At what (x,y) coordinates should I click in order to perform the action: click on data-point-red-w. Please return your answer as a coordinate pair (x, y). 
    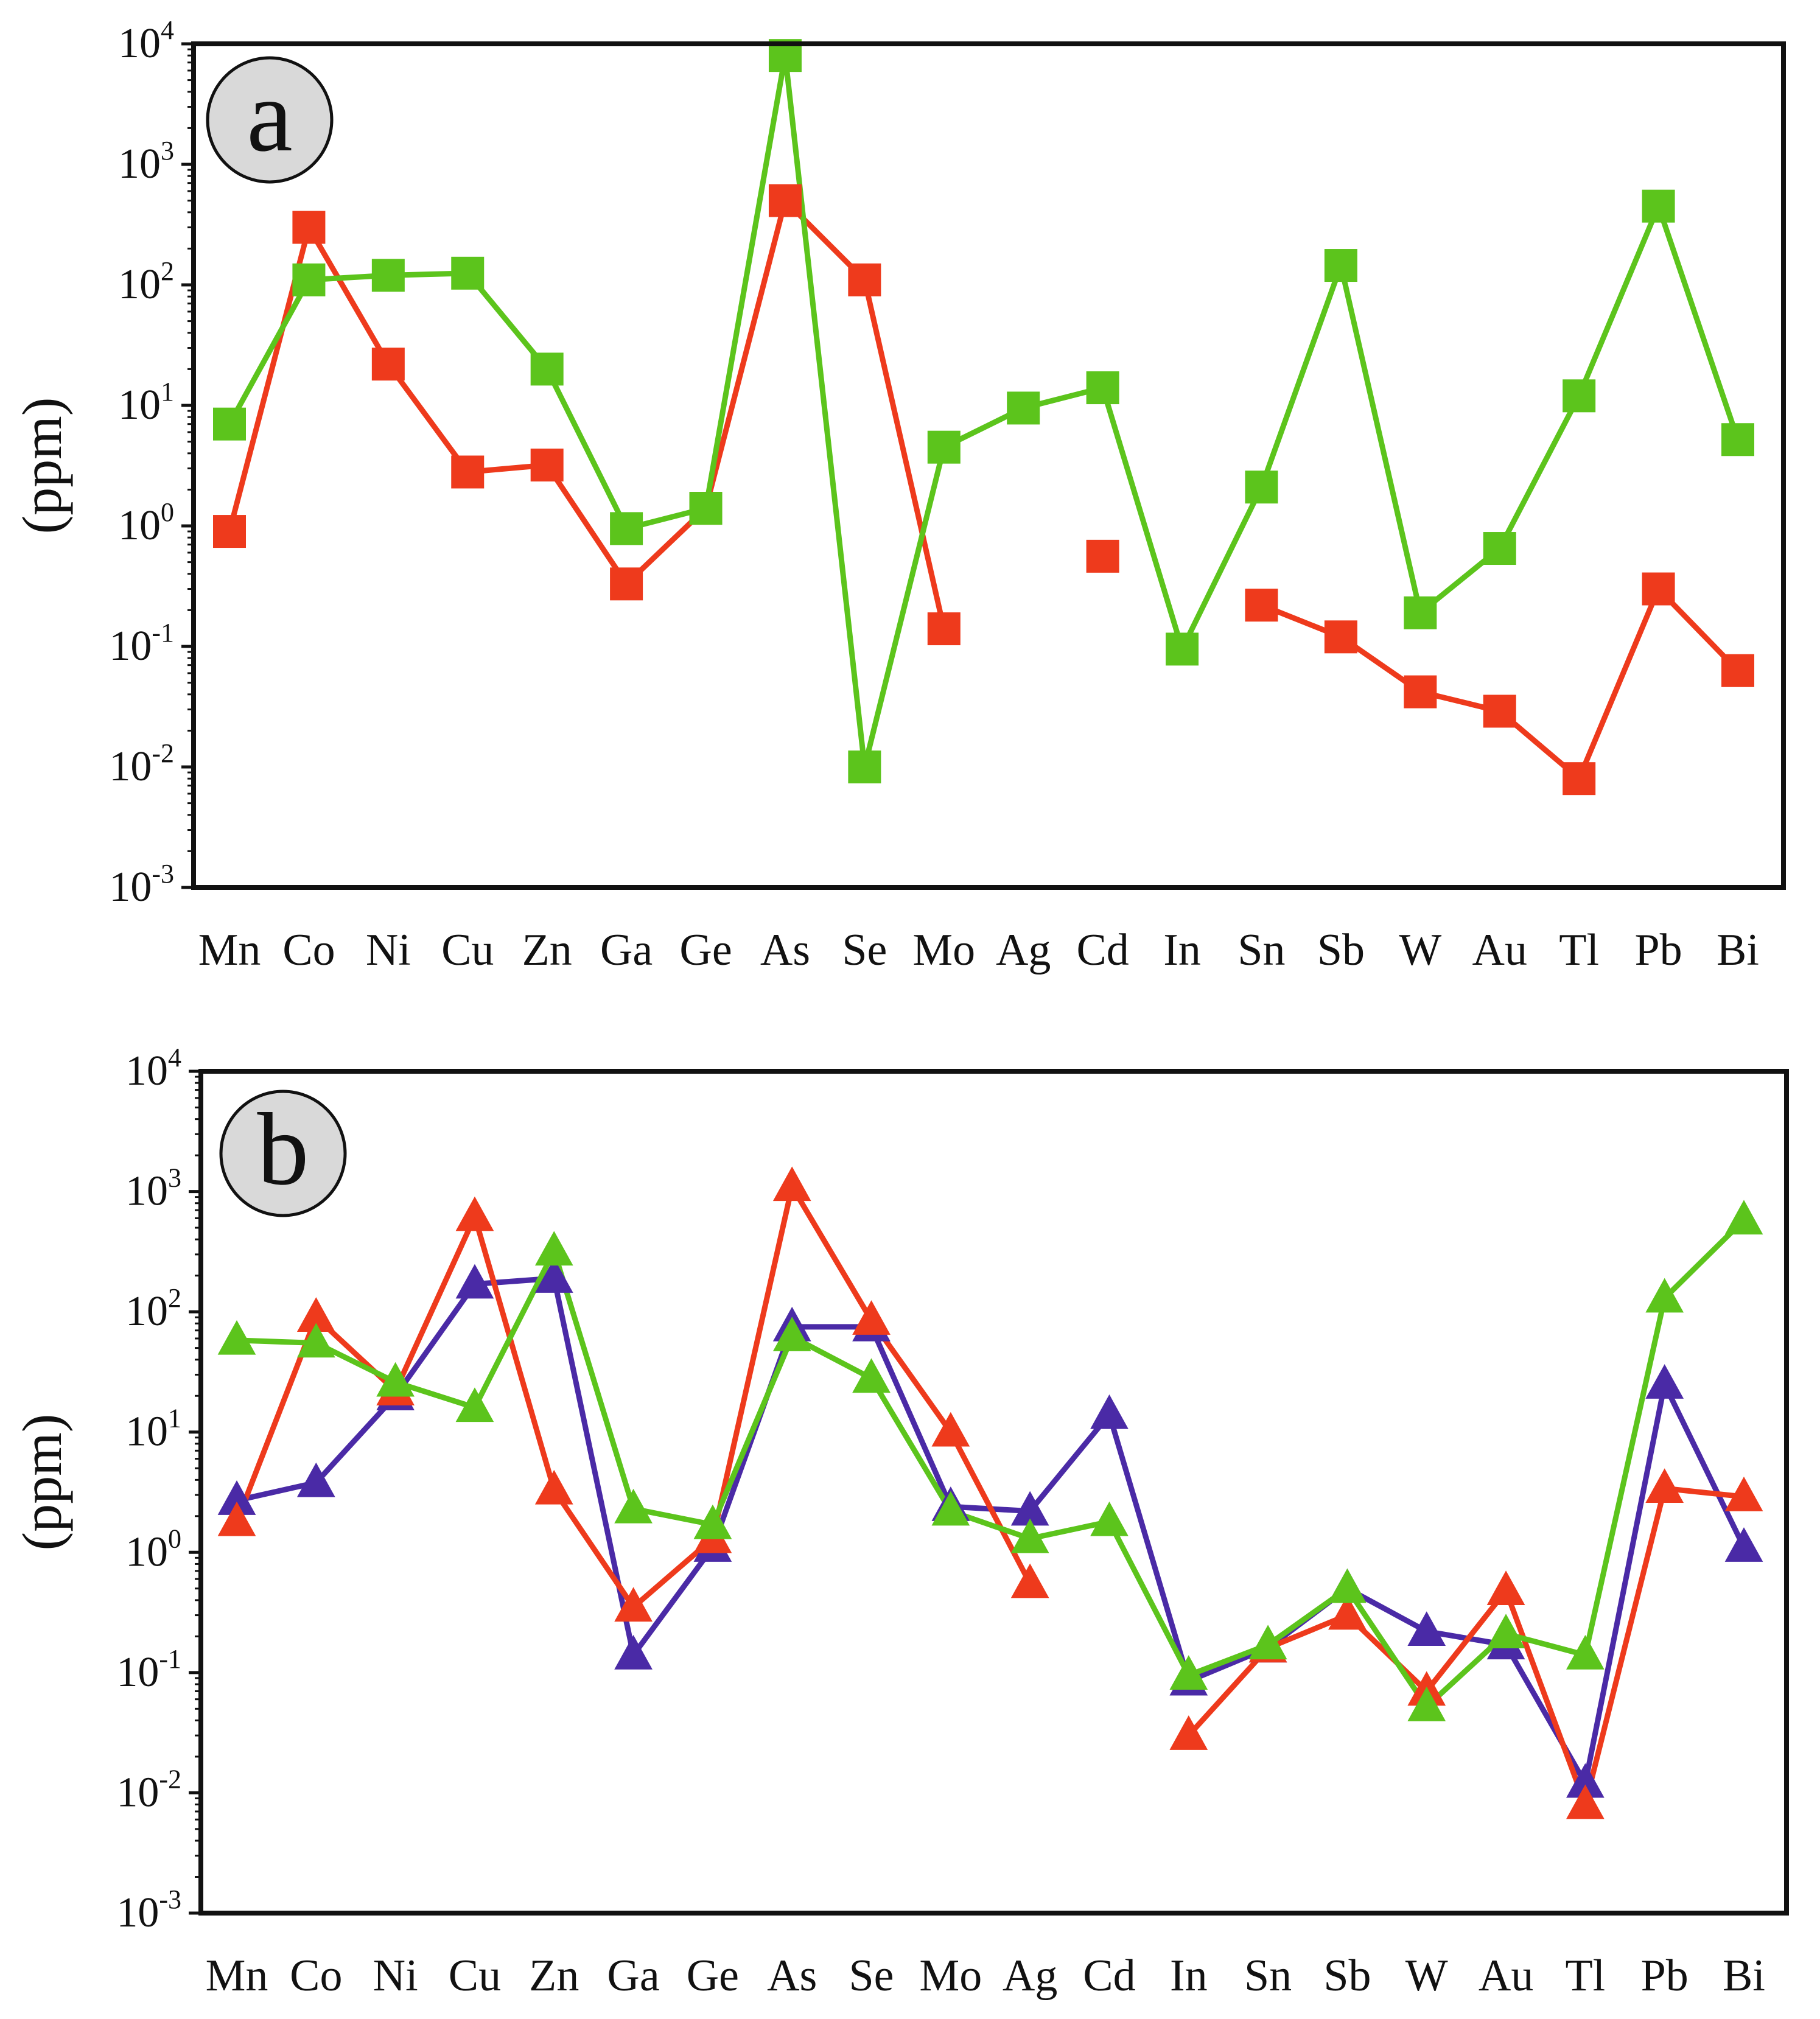
    Looking at the image, I should click on (1421, 692).